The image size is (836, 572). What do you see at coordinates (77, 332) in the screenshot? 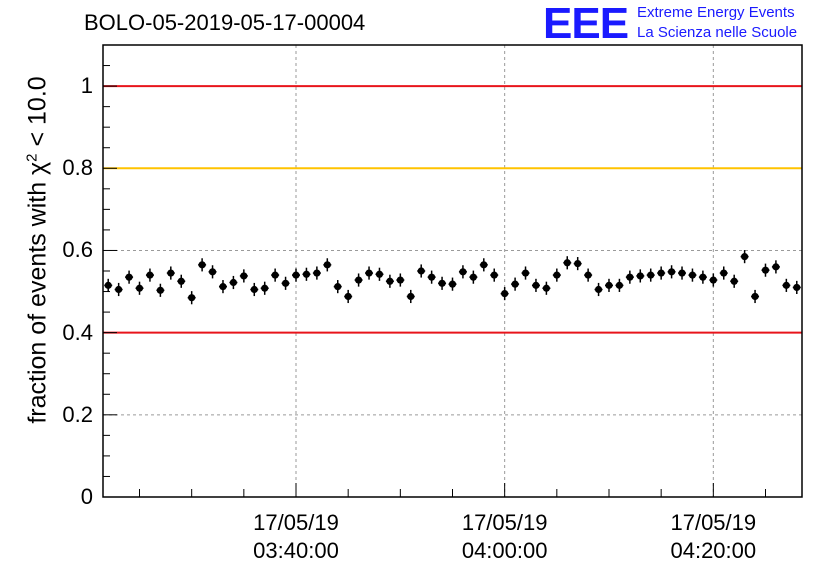
I see `y-tick-label: 0.4` at bounding box center [77, 332].